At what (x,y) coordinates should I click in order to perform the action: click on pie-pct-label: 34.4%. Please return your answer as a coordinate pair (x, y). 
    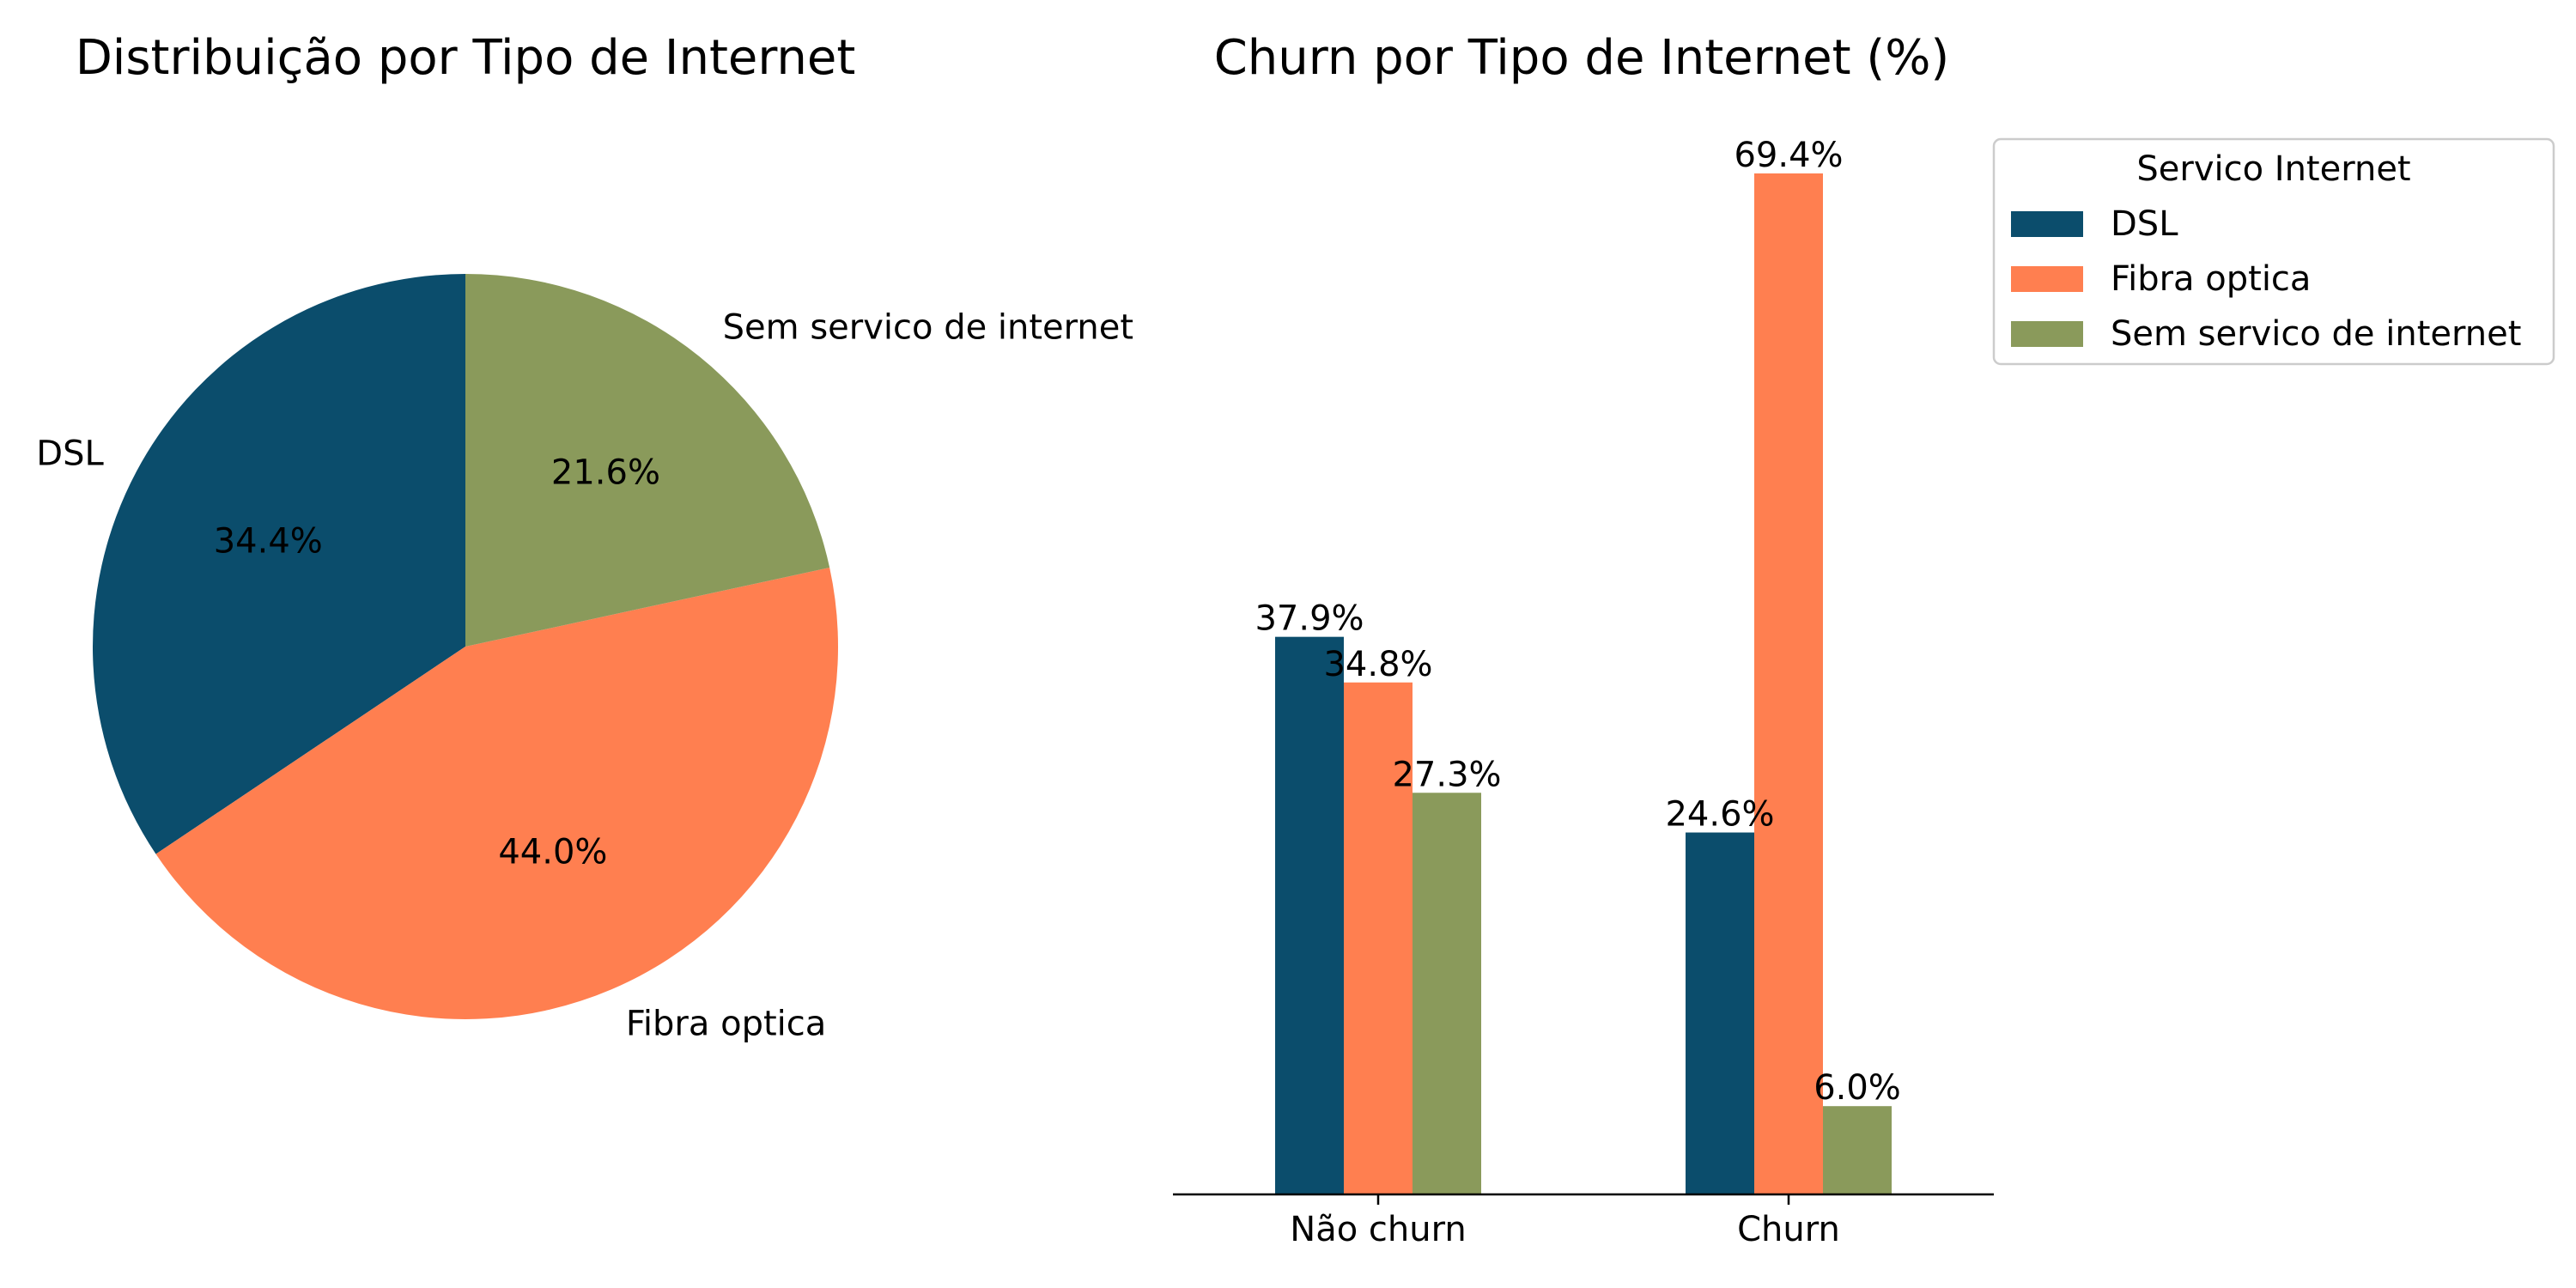
    Looking at the image, I should click on (269, 541).